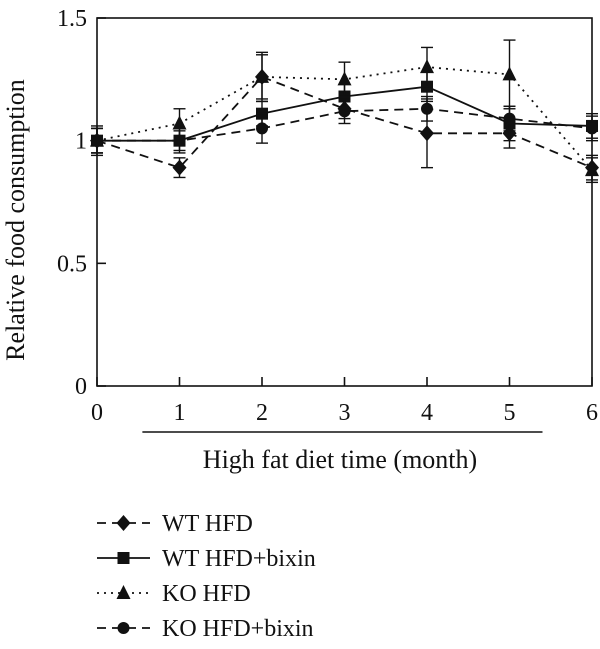  I want to click on legend-label: WT HFD, so click(207, 524).